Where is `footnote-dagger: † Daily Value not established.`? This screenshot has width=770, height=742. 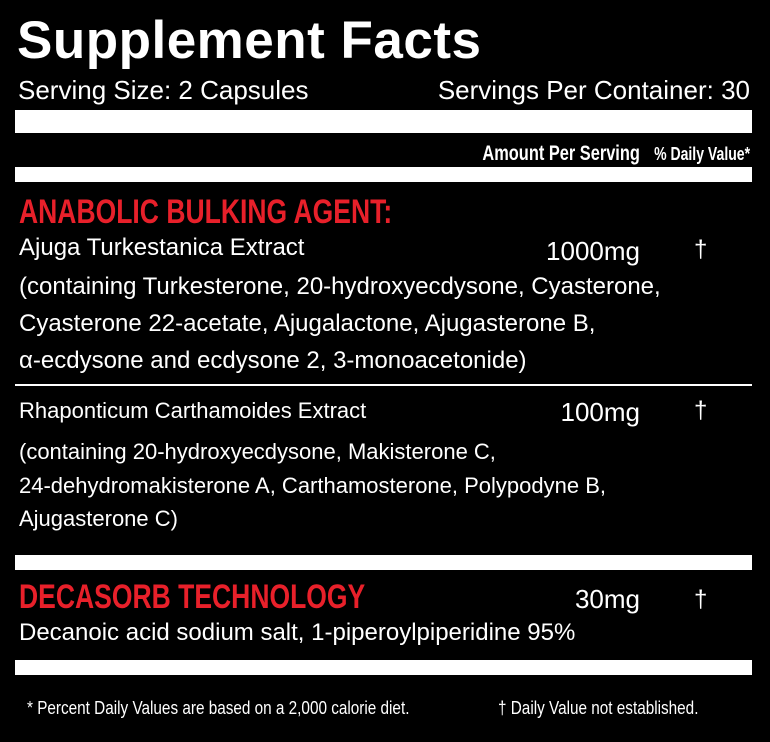
footnote-dagger: † Daily Value not established. is located at coordinates (598, 708).